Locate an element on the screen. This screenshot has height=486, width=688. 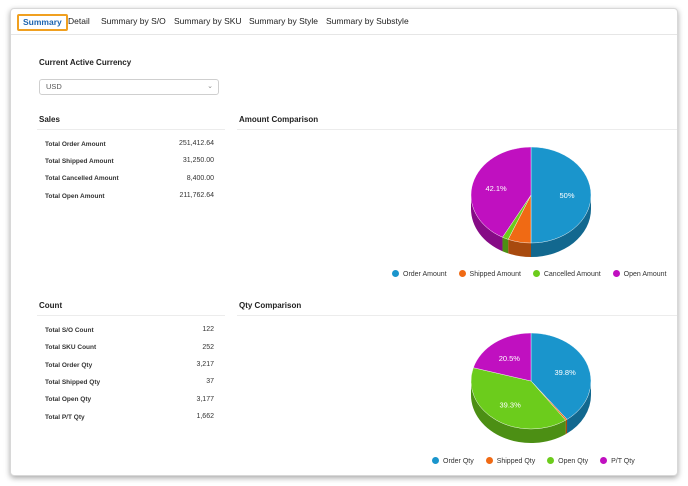
count-row-label: Total P/T Qty is located at coordinates (65, 417).